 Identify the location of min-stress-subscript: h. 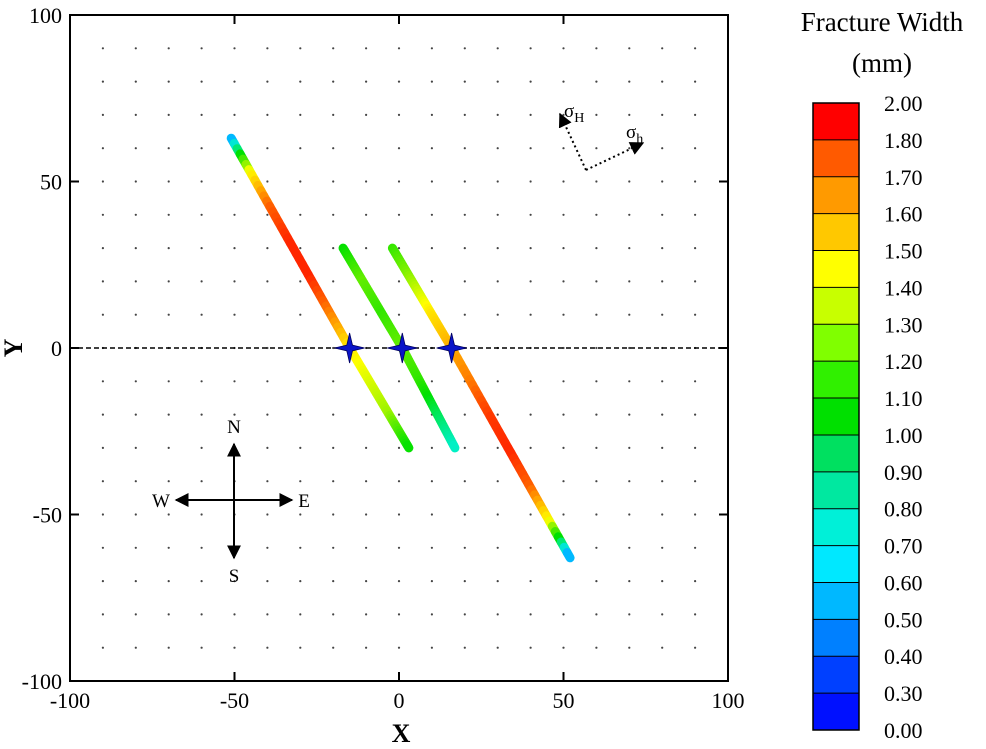
(639, 139).